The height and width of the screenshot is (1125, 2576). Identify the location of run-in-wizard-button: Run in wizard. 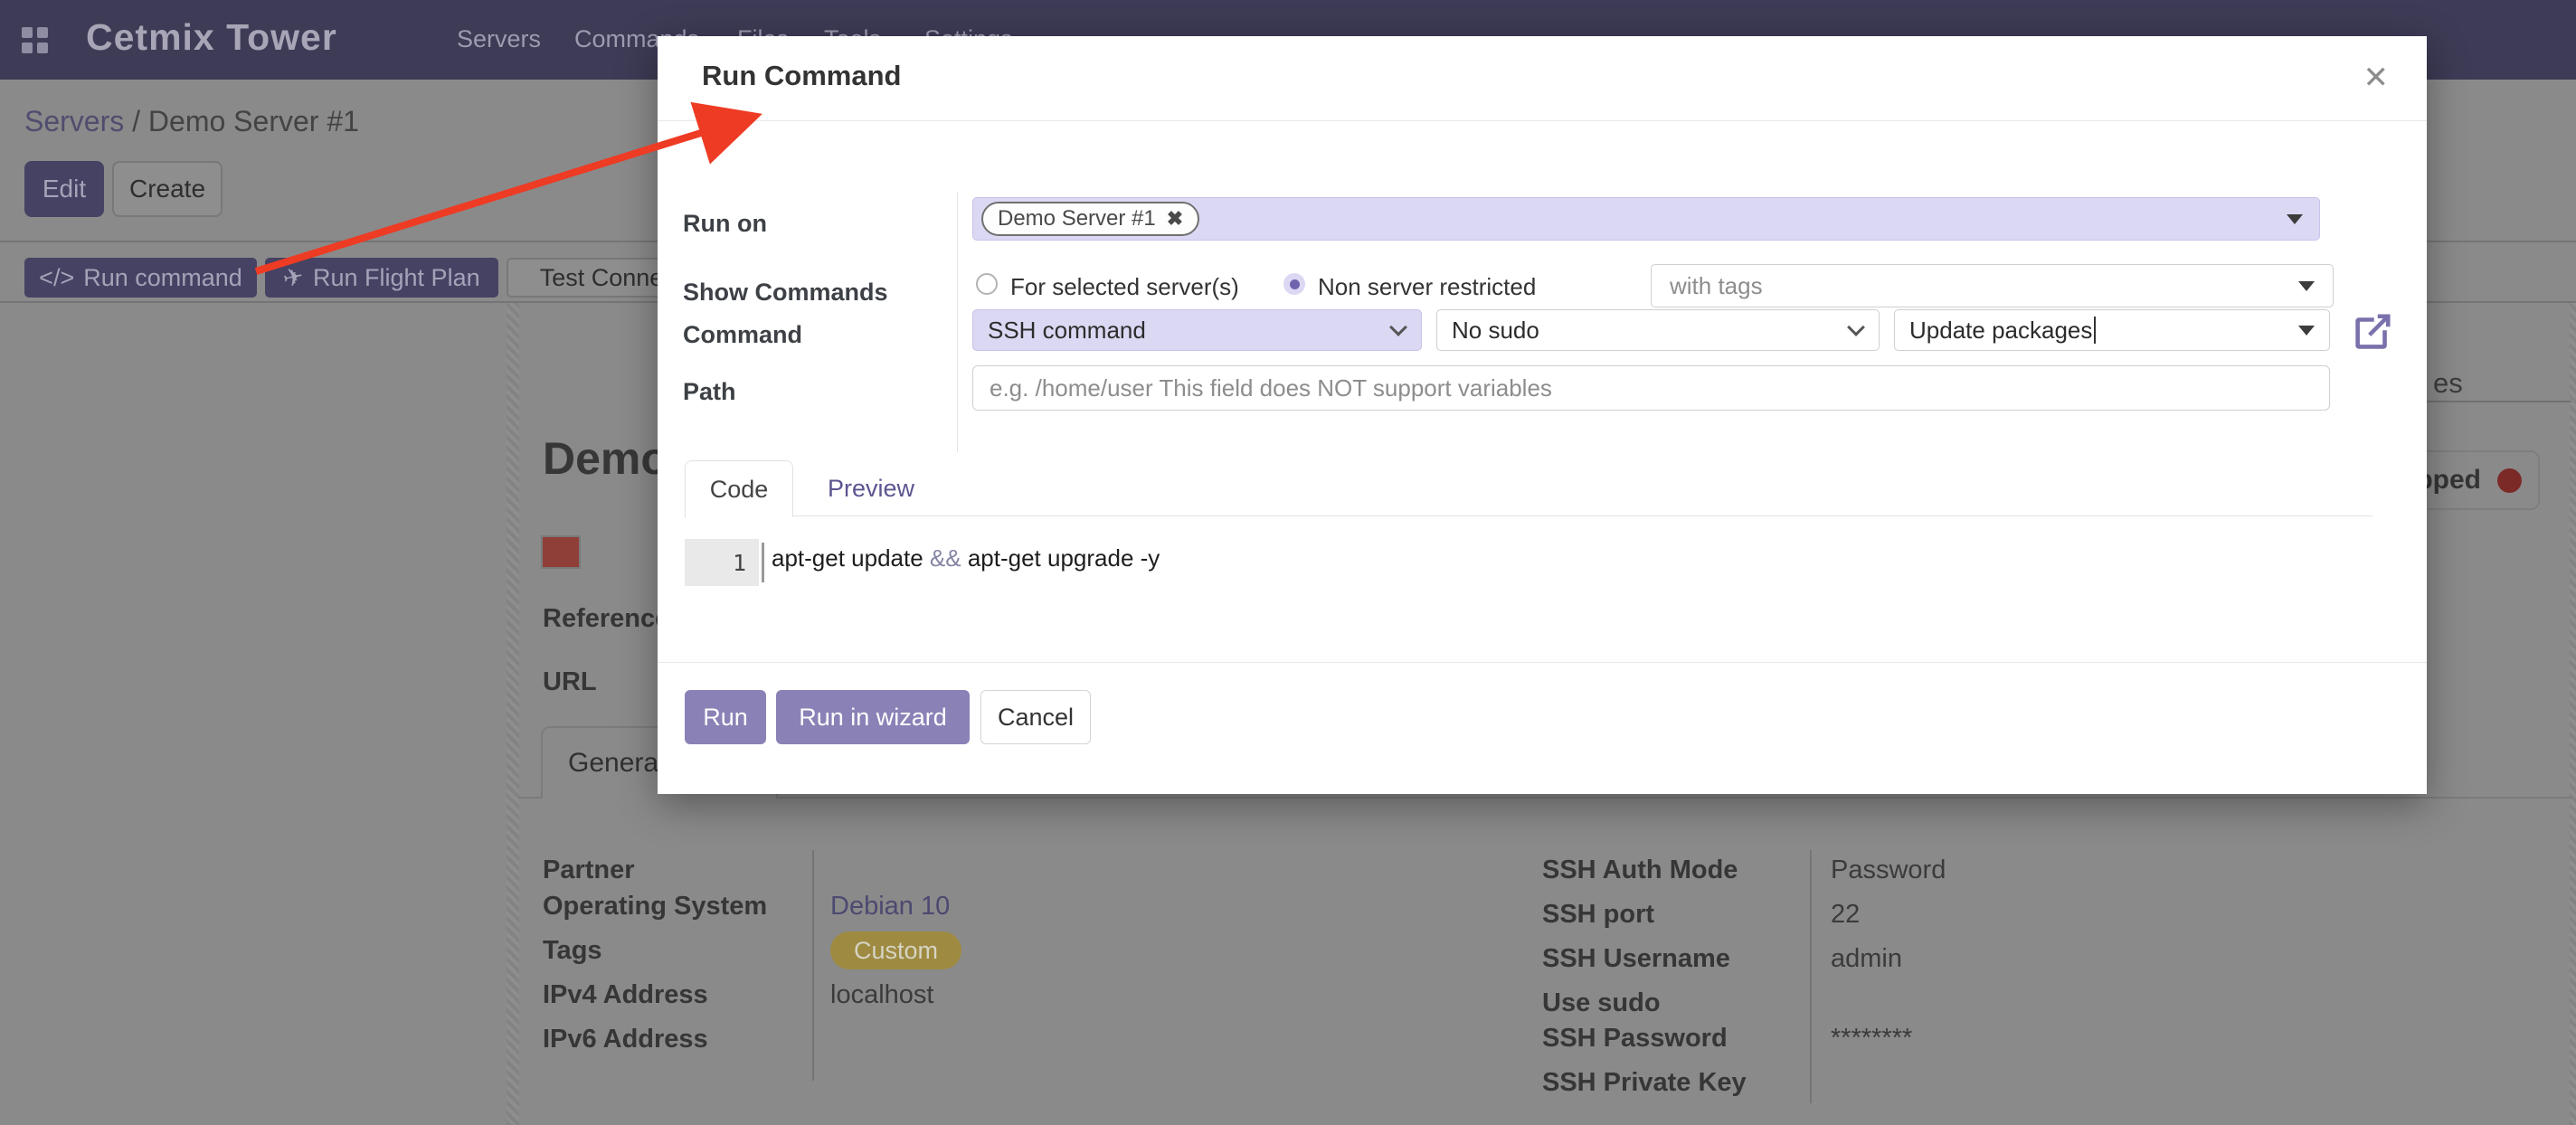
(873, 717).